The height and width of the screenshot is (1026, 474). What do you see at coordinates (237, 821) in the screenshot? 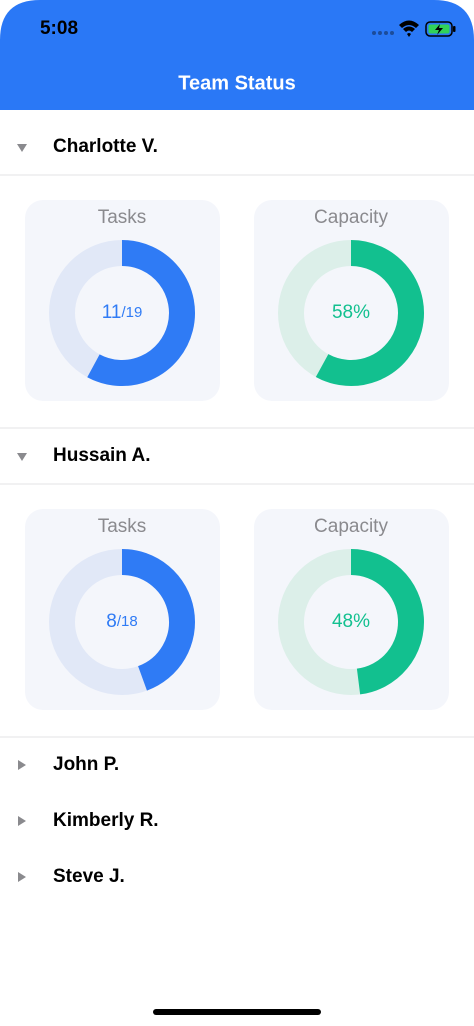
I see `member-row: Kimberly R.` at bounding box center [237, 821].